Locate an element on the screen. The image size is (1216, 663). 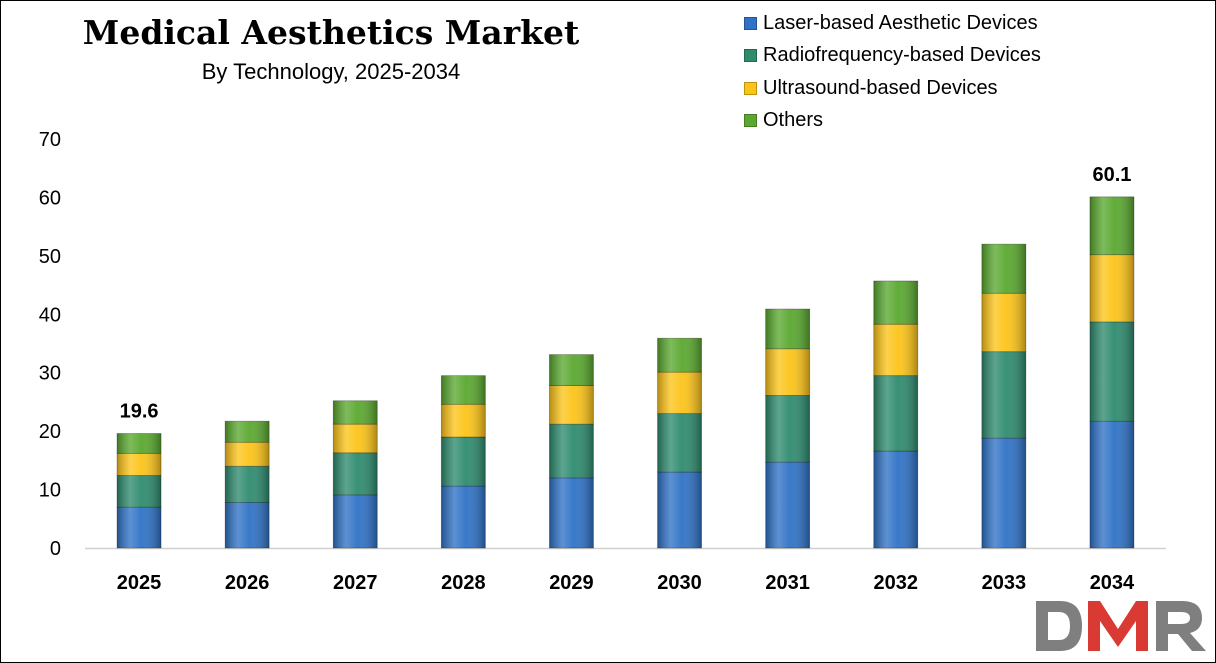
y-tick-label: 0 is located at coordinates (55, 549).